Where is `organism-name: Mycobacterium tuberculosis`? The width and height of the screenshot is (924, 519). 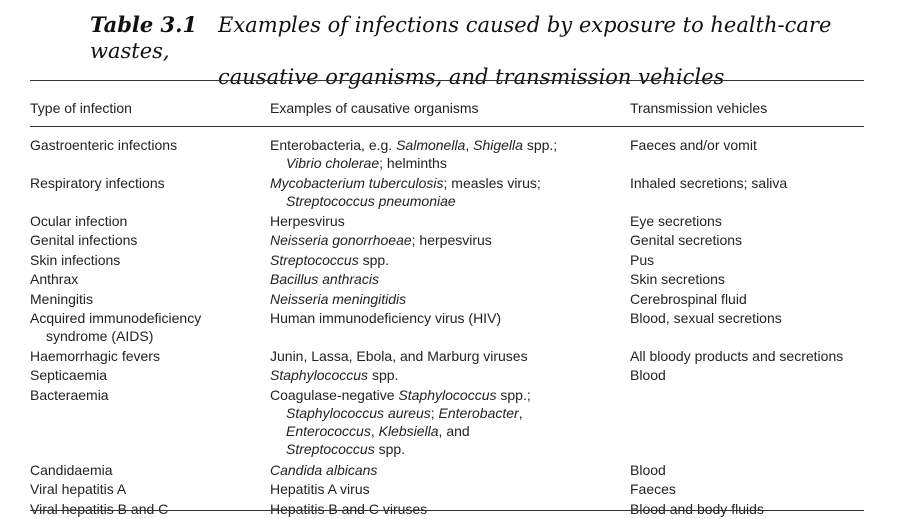
organism-name: Mycobacterium tuberculosis is located at coordinates (357, 182).